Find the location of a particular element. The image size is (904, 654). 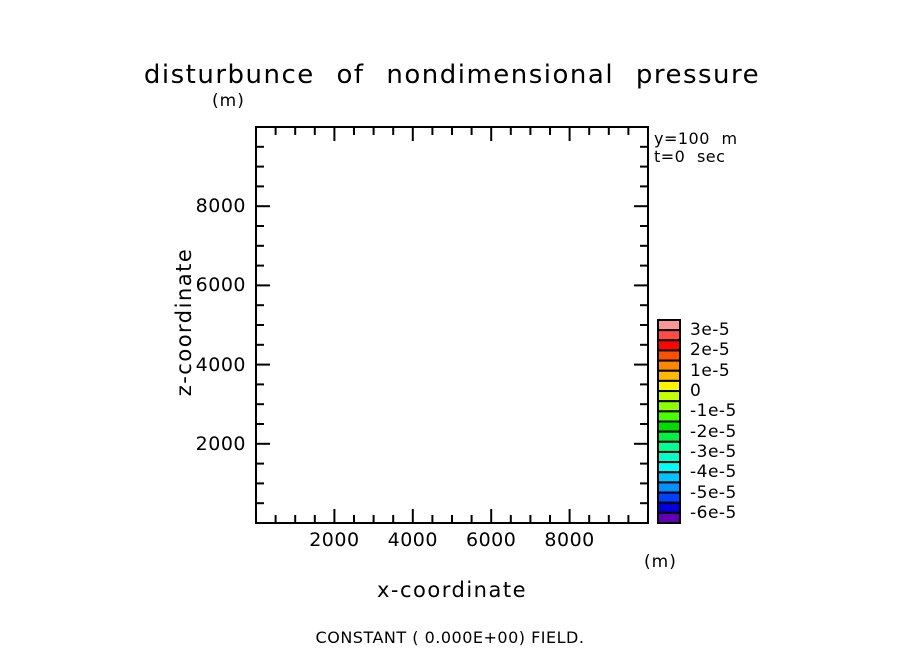

colorbar-tick-label: -2e-5 is located at coordinates (713, 431).